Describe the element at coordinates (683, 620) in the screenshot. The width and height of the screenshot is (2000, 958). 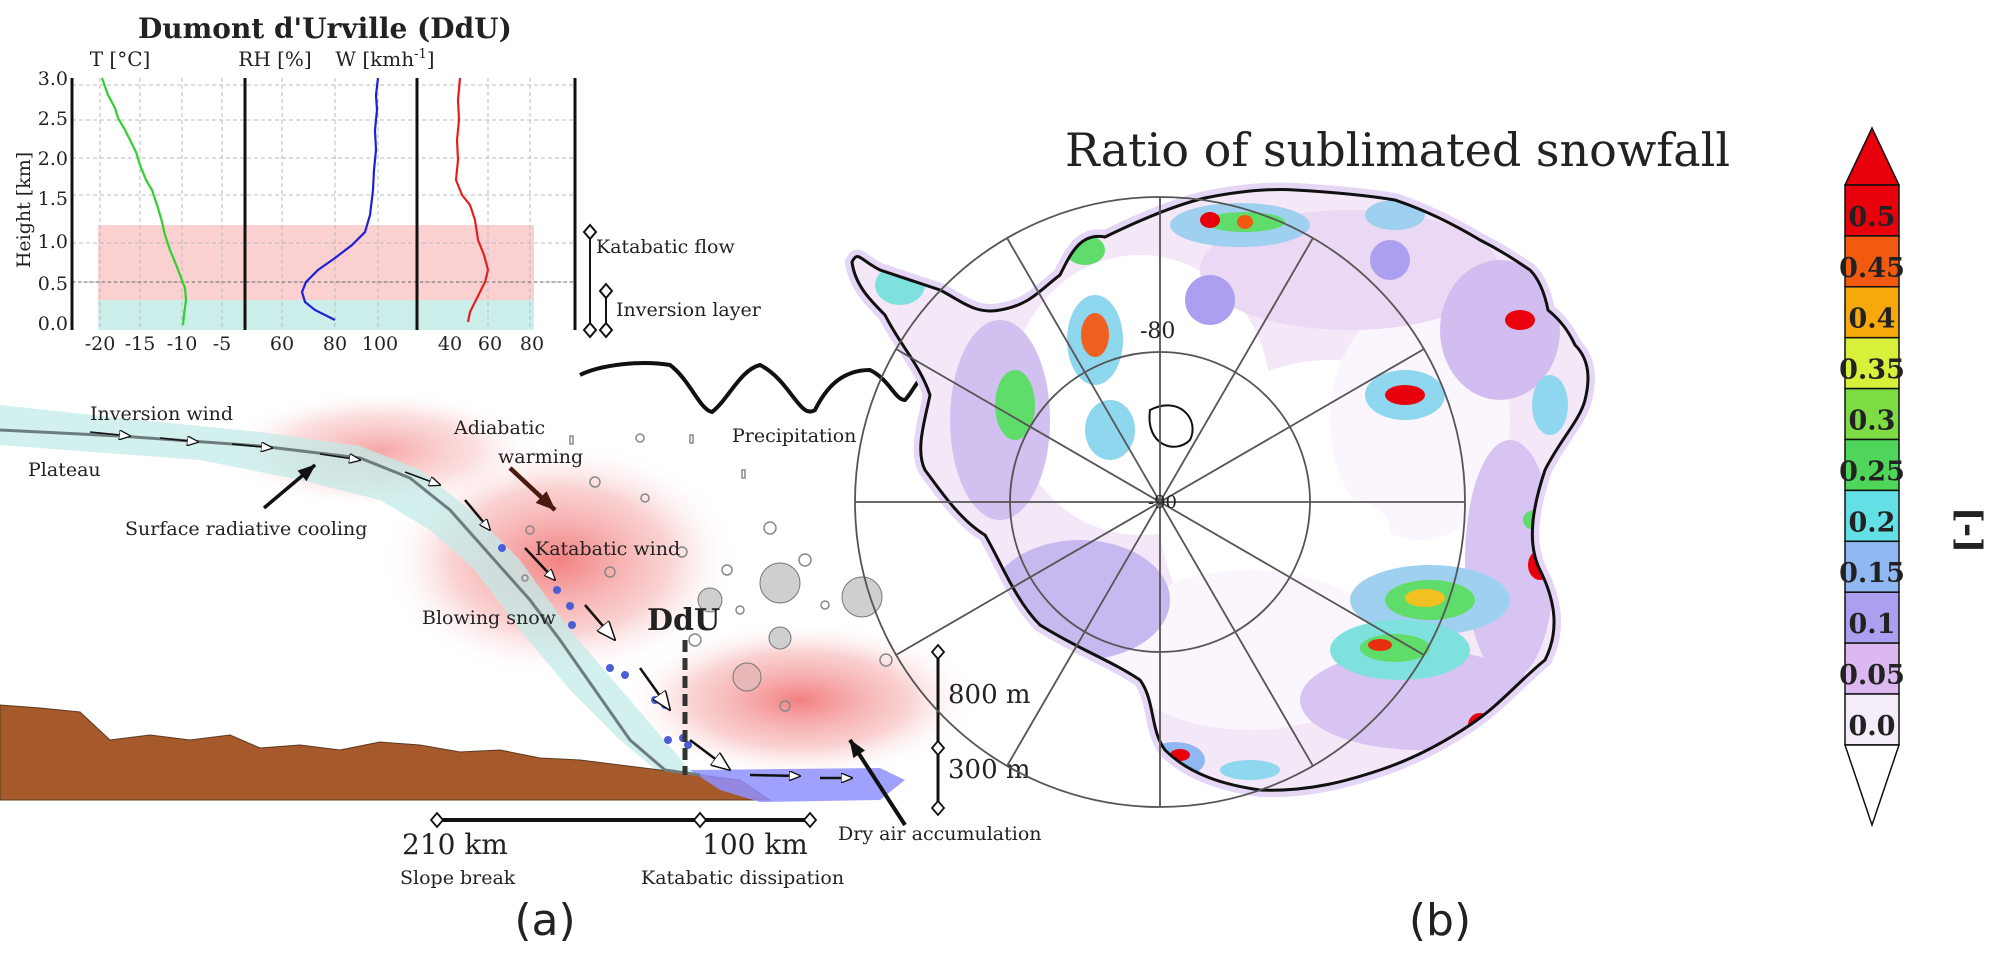
I see `ddu-label: DdU` at that location.